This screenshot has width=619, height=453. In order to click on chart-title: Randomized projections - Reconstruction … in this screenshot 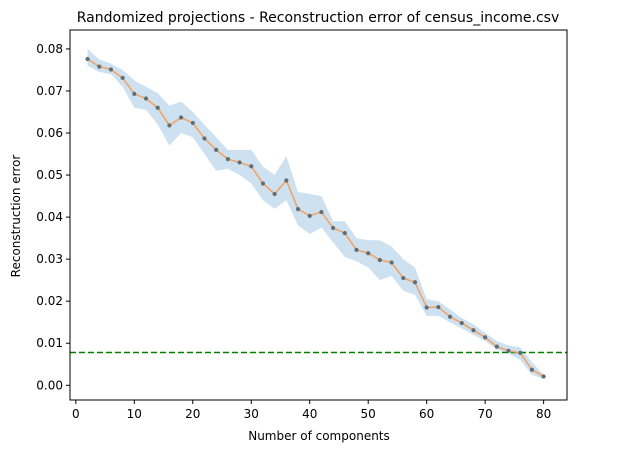, I will do `click(318, 18)`.